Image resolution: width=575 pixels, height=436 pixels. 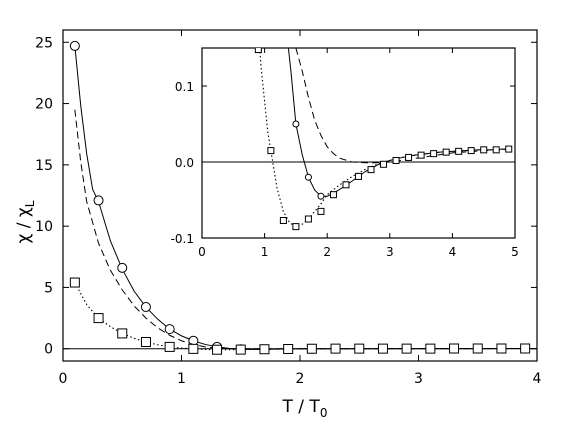 What do you see at coordinates (44, 105) in the screenshot?
I see `main-y-tick-label: 20` at bounding box center [44, 105].